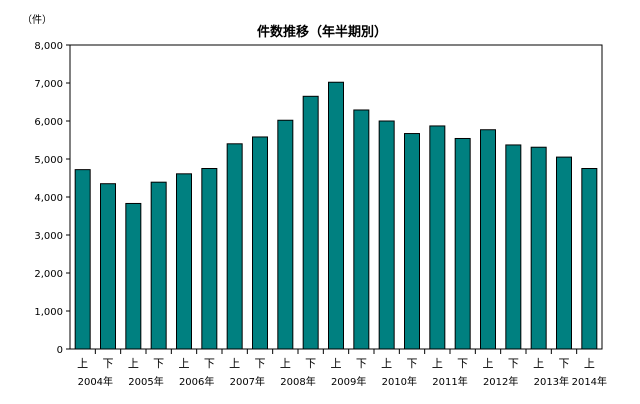 This screenshot has width=640, height=404. What do you see at coordinates (48, 312) in the screenshot?
I see `y-tick-label: 1,000` at bounding box center [48, 312].